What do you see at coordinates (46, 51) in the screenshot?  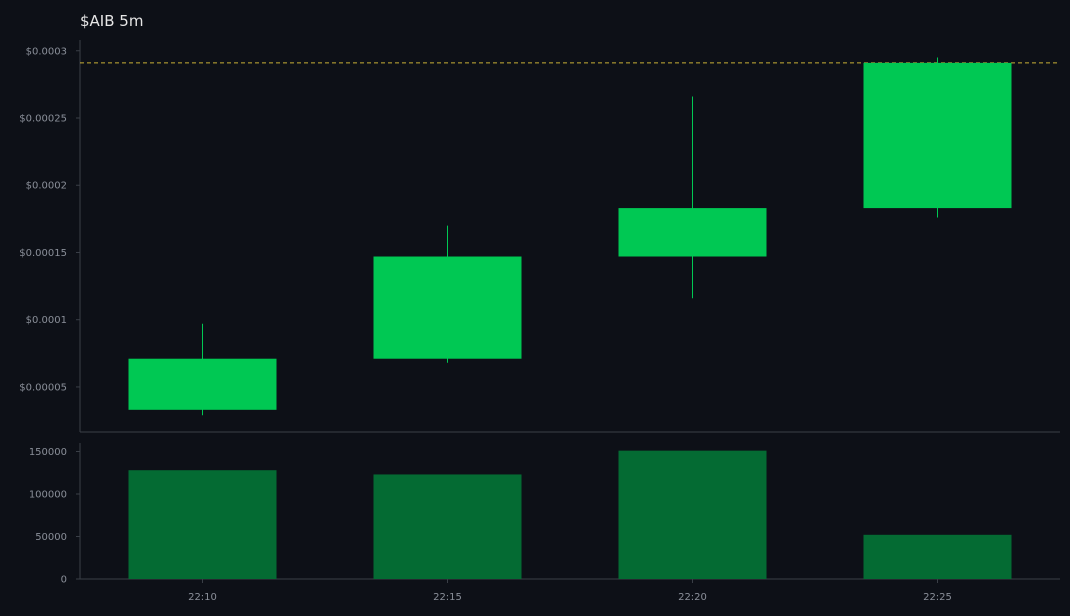 I see `price-tick-label: $0.0003` at bounding box center [46, 51].